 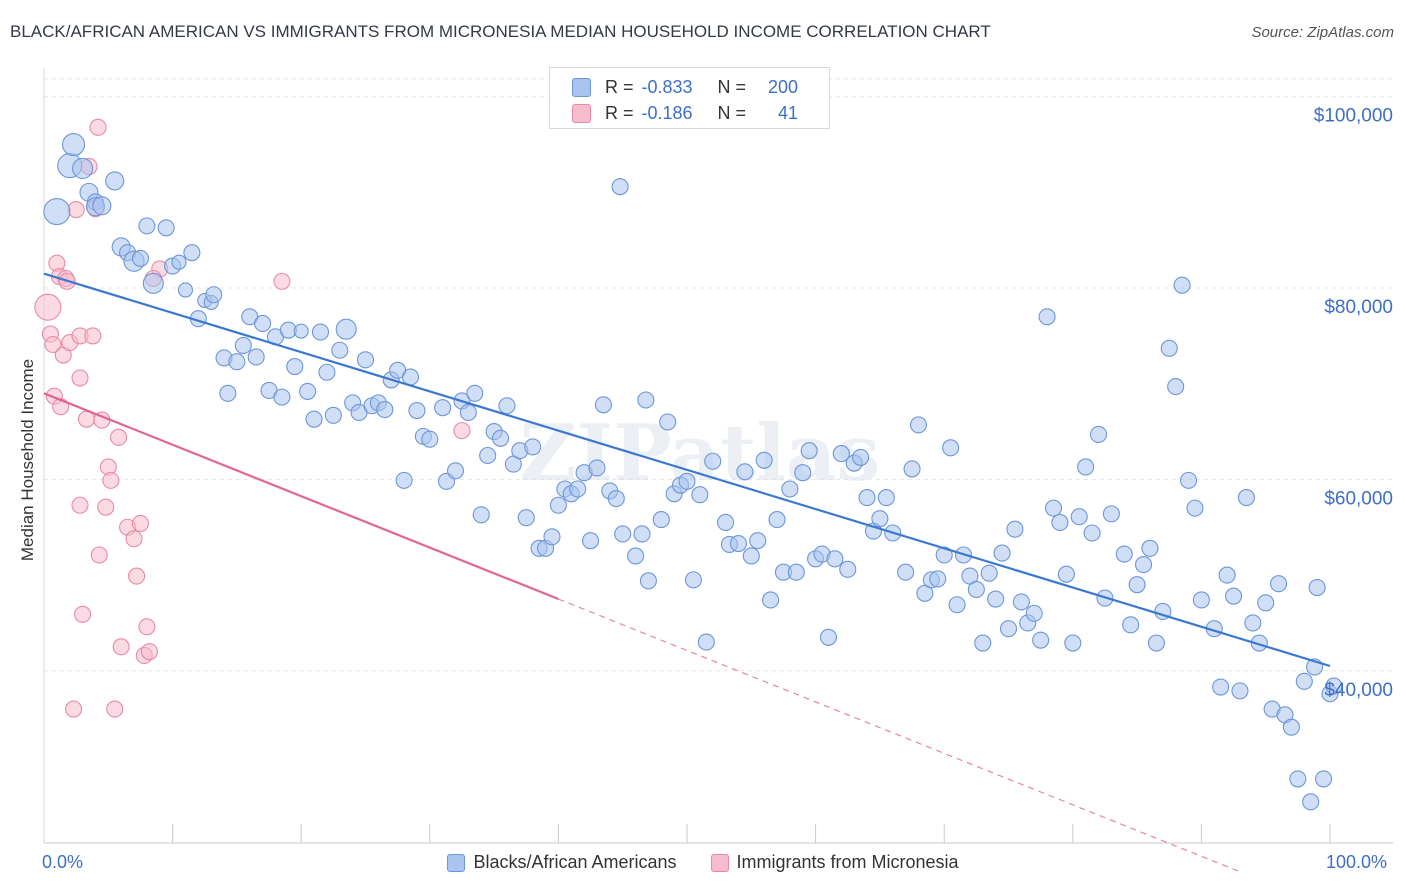 I want to click on y-axis-label: Median Household Income, so click(x=27, y=460).